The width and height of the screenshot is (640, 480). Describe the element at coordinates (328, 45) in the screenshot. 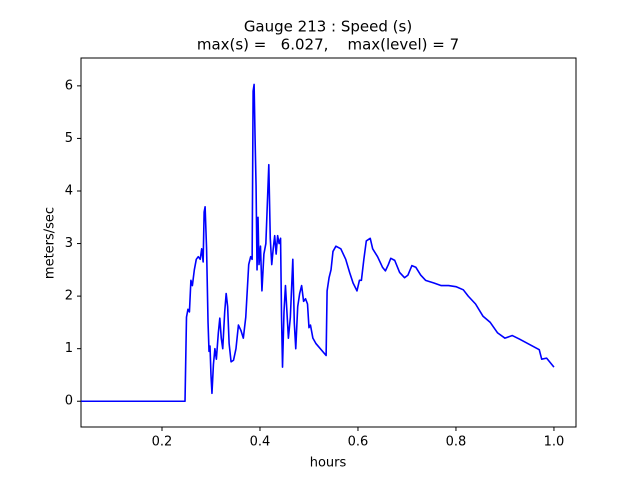

I see `chart-subtitle: max(s) = 6.027, max(level) = 7` at that location.